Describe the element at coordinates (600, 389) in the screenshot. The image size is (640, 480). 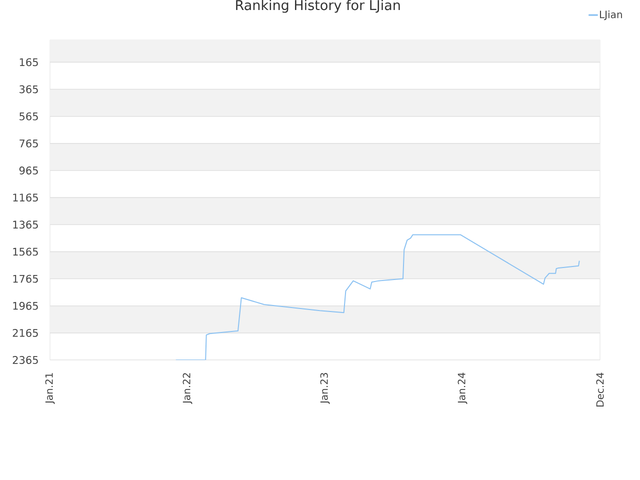
I see `x-tick-label: Dec.24` at that location.